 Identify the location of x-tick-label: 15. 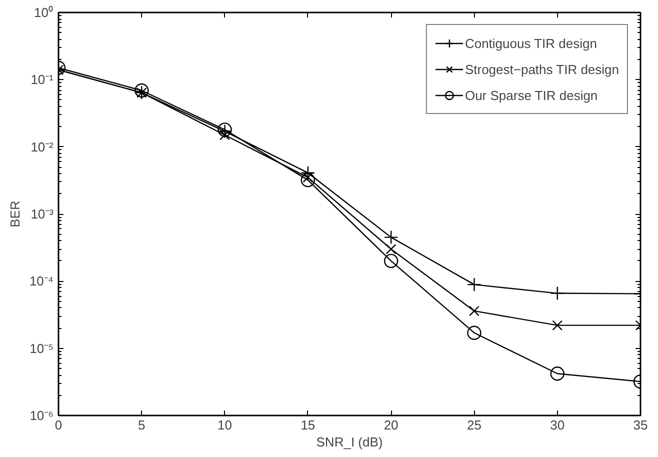
(308, 425).